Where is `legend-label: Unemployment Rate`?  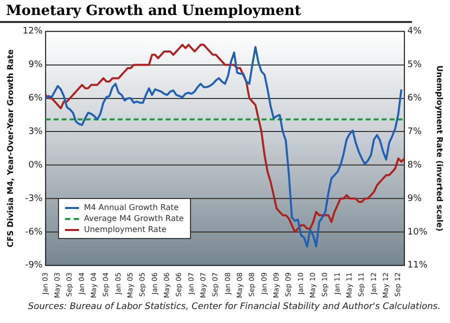 legend-label: Unemployment Rate is located at coordinates (125, 229).